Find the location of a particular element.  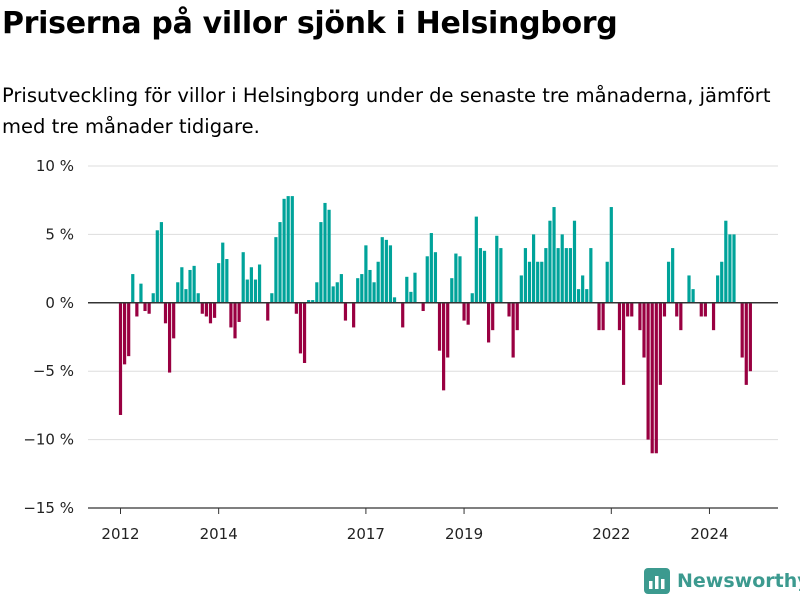

newsworthy-logo: Newsworthy is located at coordinates (722, 581).